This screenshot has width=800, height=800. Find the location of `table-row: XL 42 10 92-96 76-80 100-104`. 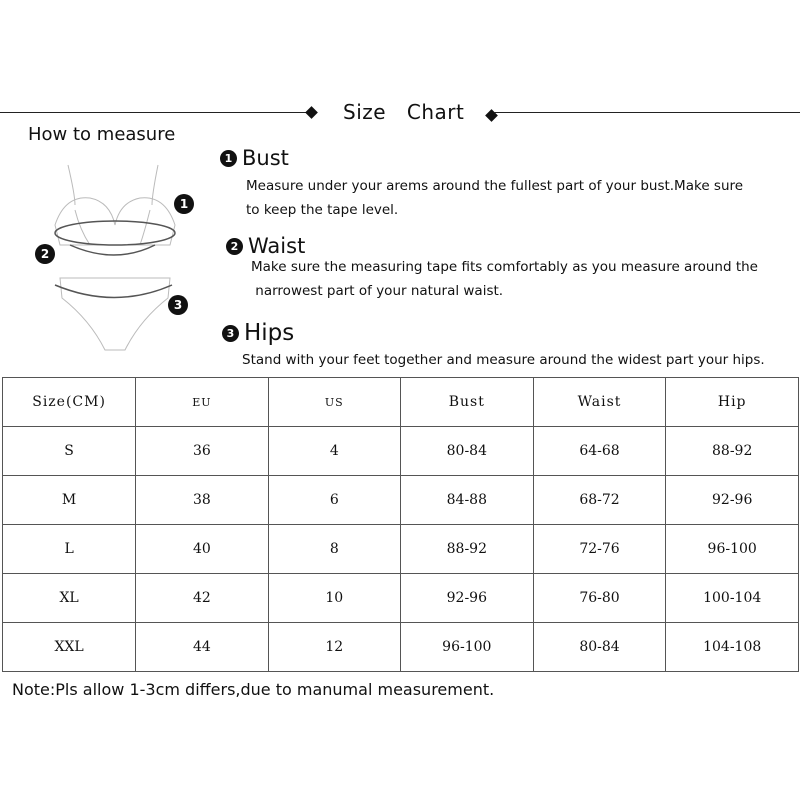

table-row: XL 42 10 92-96 76-80 100-104 is located at coordinates (400, 598).